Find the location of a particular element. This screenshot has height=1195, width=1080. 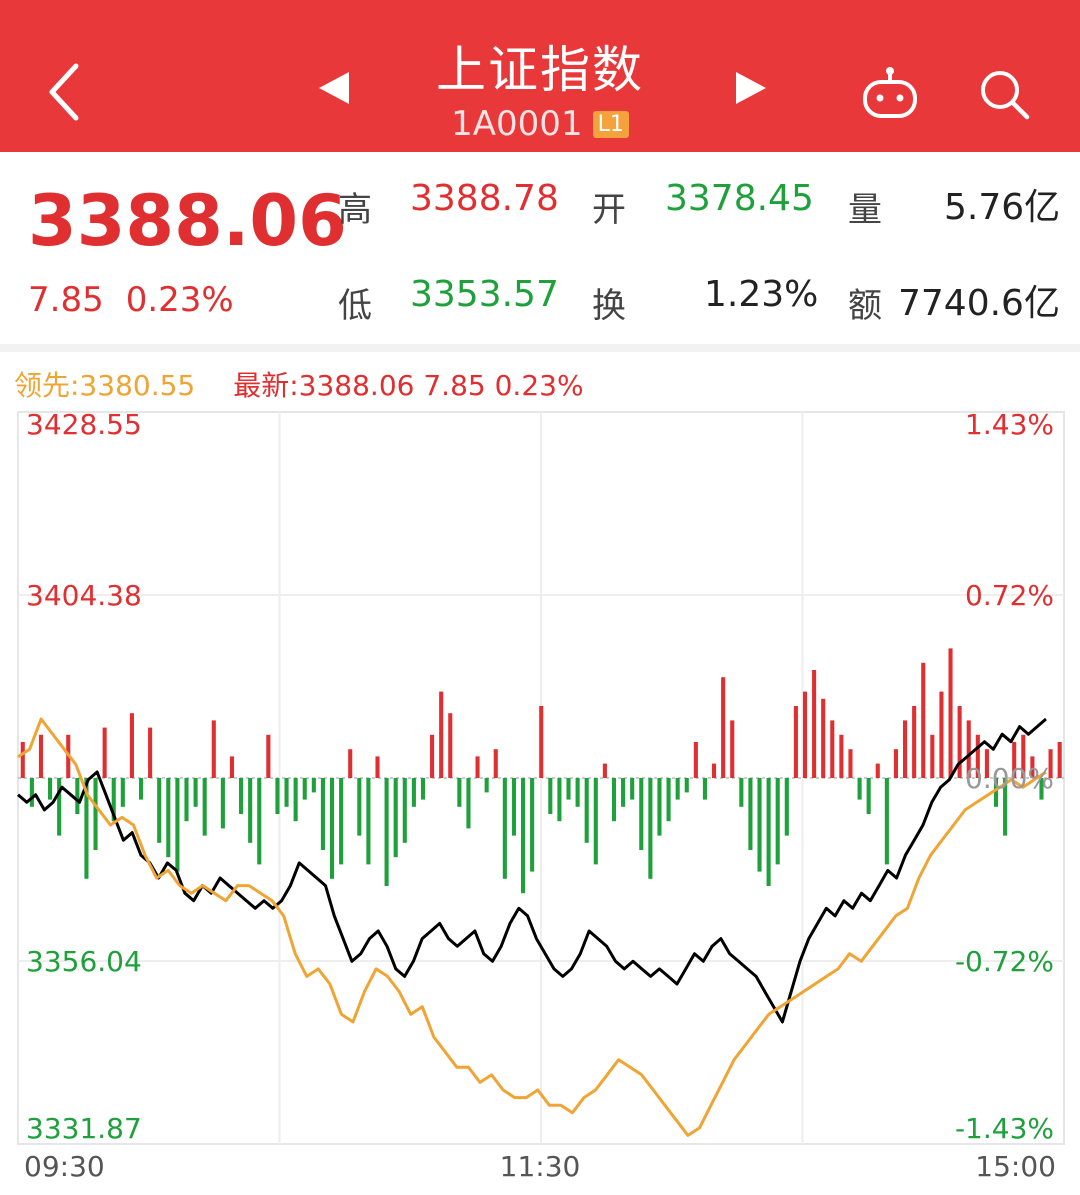

turnover-value: 1.23% is located at coordinates (761, 294).